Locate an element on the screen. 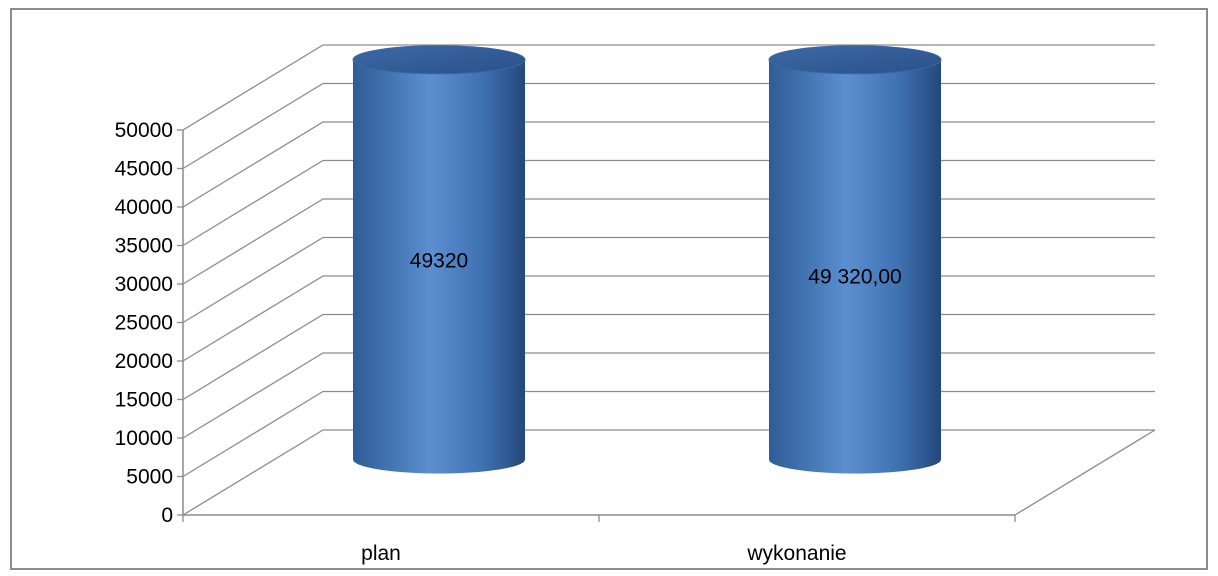 The width and height of the screenshot is (1218, 576). data-label-0: 49320 is located at coordinates (439, 261).